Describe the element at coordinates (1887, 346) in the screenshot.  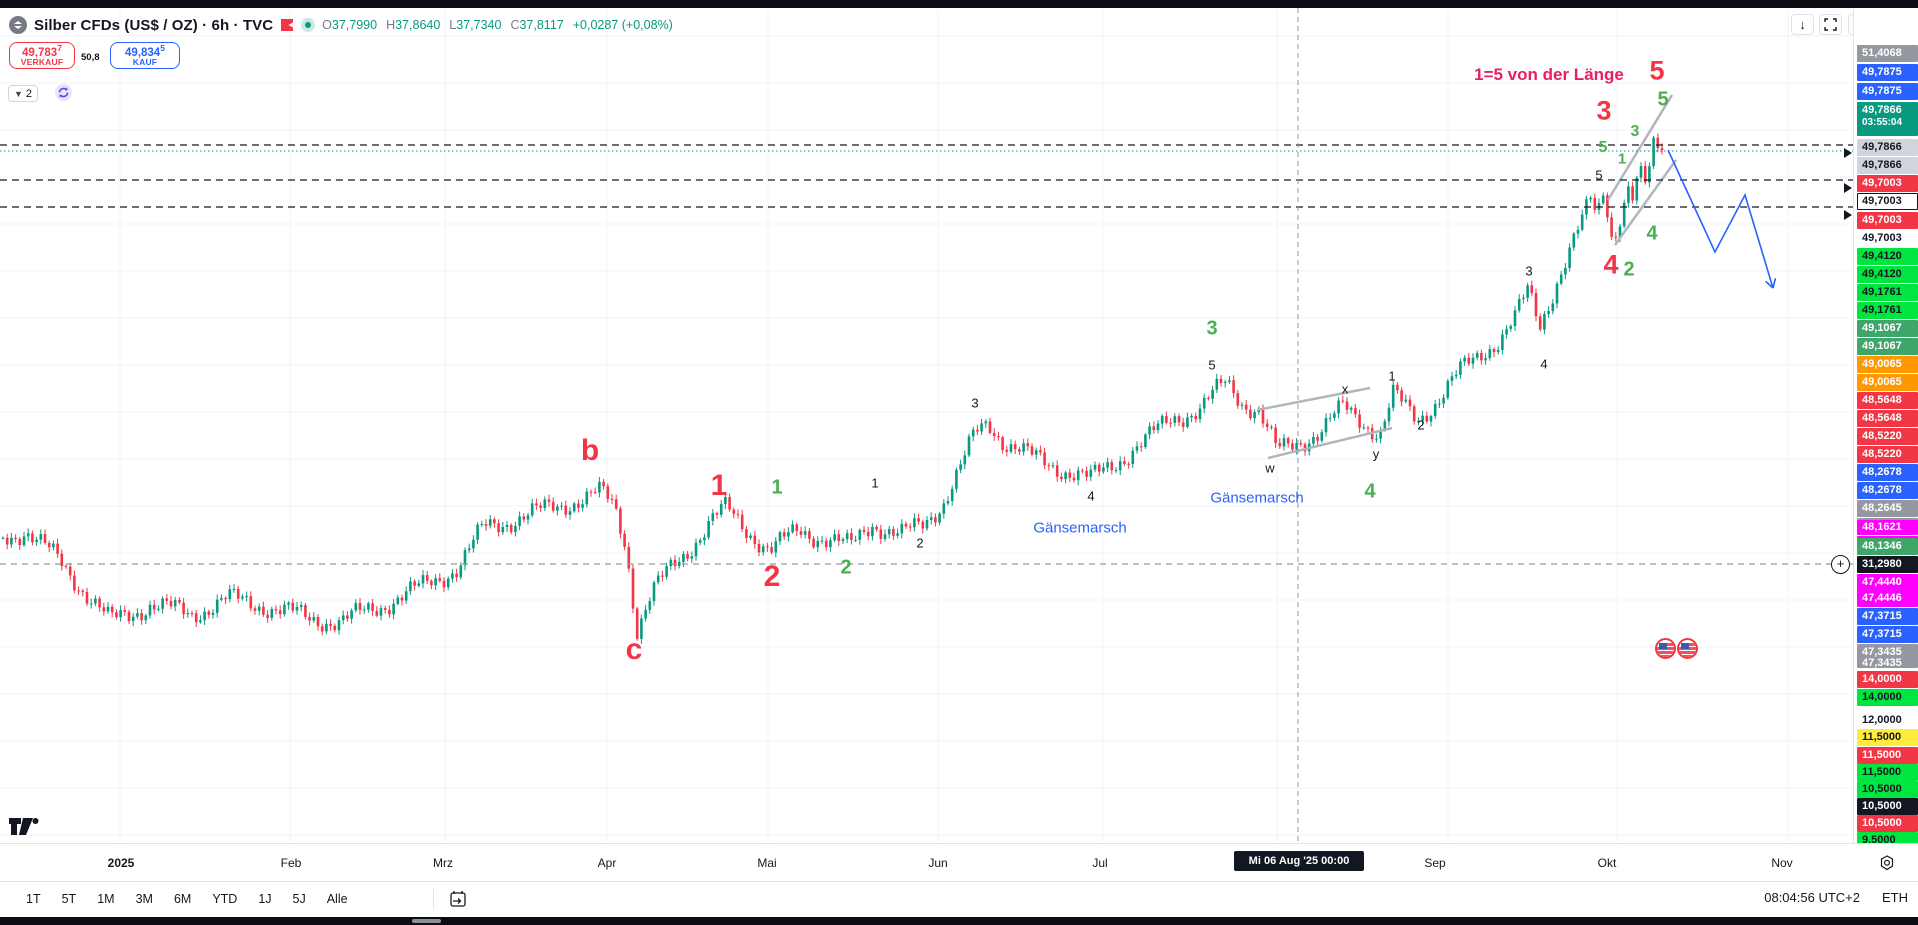
I see `price-axis-label: 49,1067` at that location.